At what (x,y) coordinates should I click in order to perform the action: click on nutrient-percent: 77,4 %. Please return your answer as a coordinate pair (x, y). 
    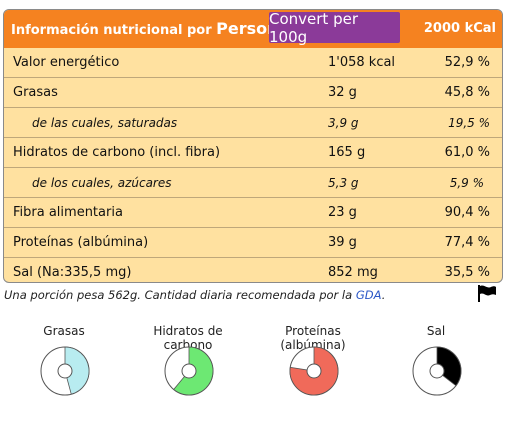
    Looking at the image, I should click on (467, 242).